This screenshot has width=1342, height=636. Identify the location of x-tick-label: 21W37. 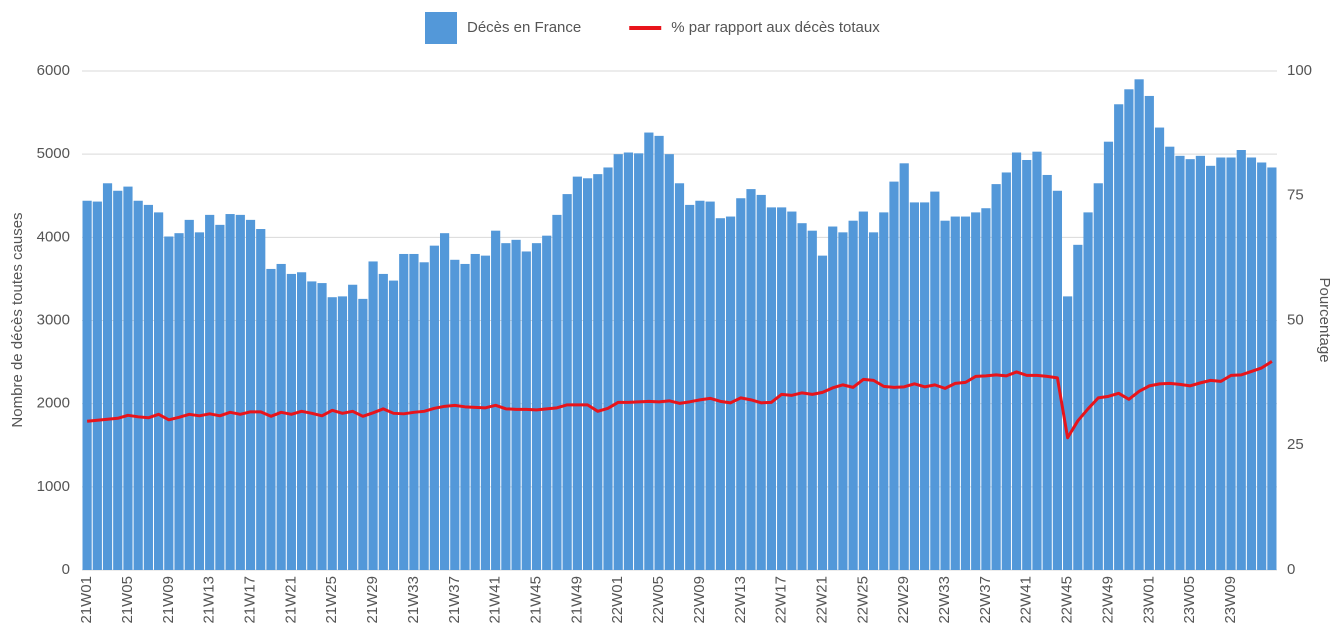
(454, 600).